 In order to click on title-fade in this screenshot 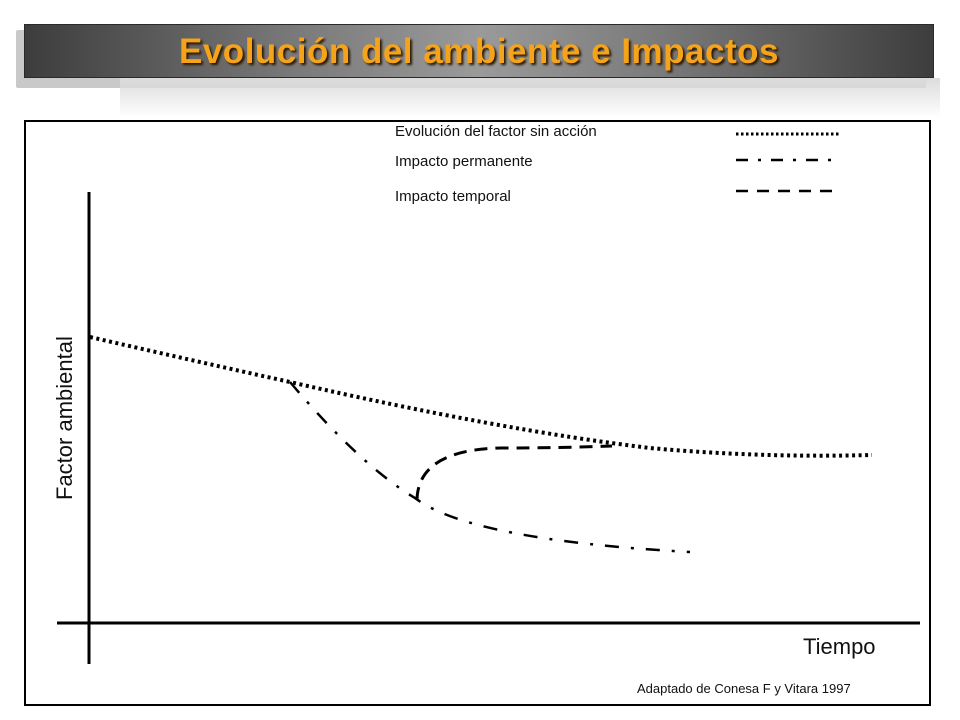, I will do `click(530, 98)`.